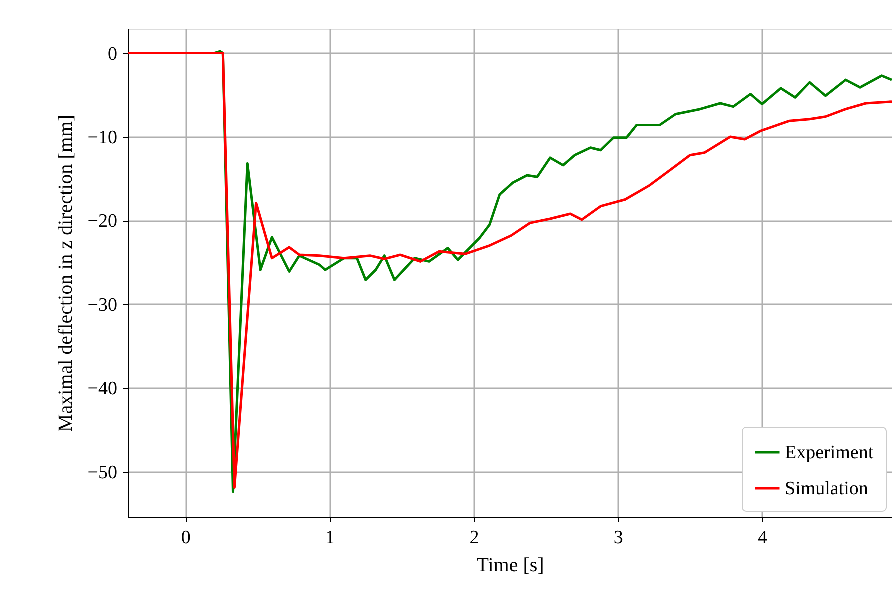 The height and width of the screenshot is (608, 892). Describe the element at coordinates (827, 489) in the screenshot. I see `legend-label: Simulation` at that location.